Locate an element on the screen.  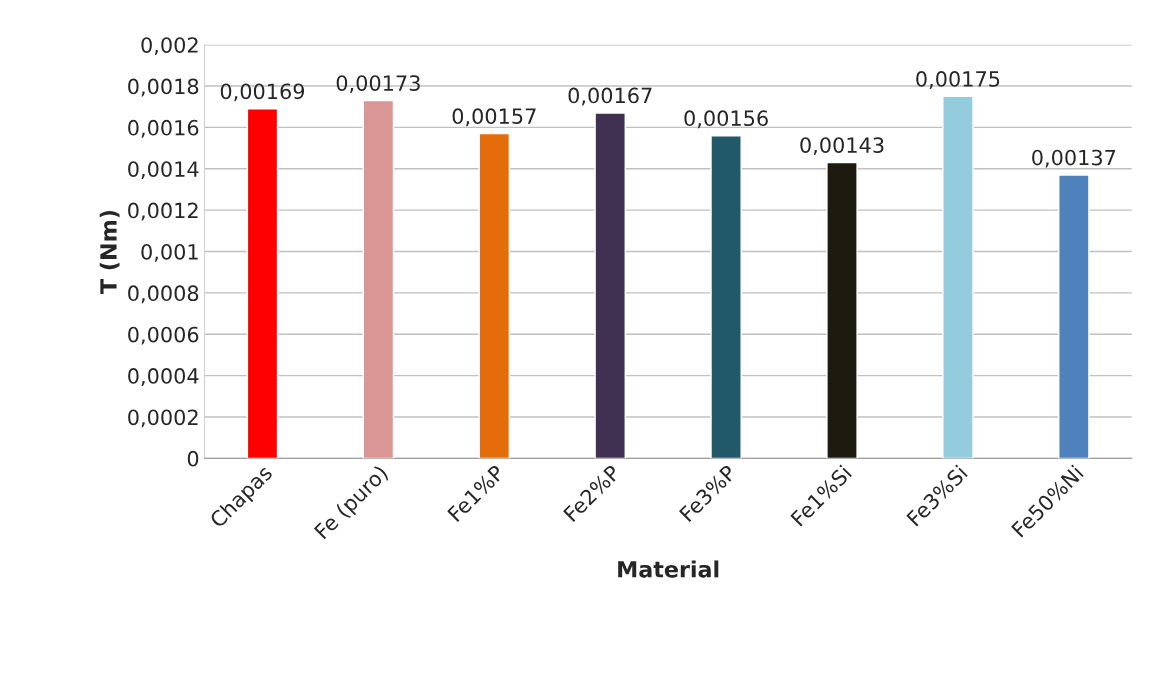
data-label: 0,00157 is located at coordinates (494, 117).